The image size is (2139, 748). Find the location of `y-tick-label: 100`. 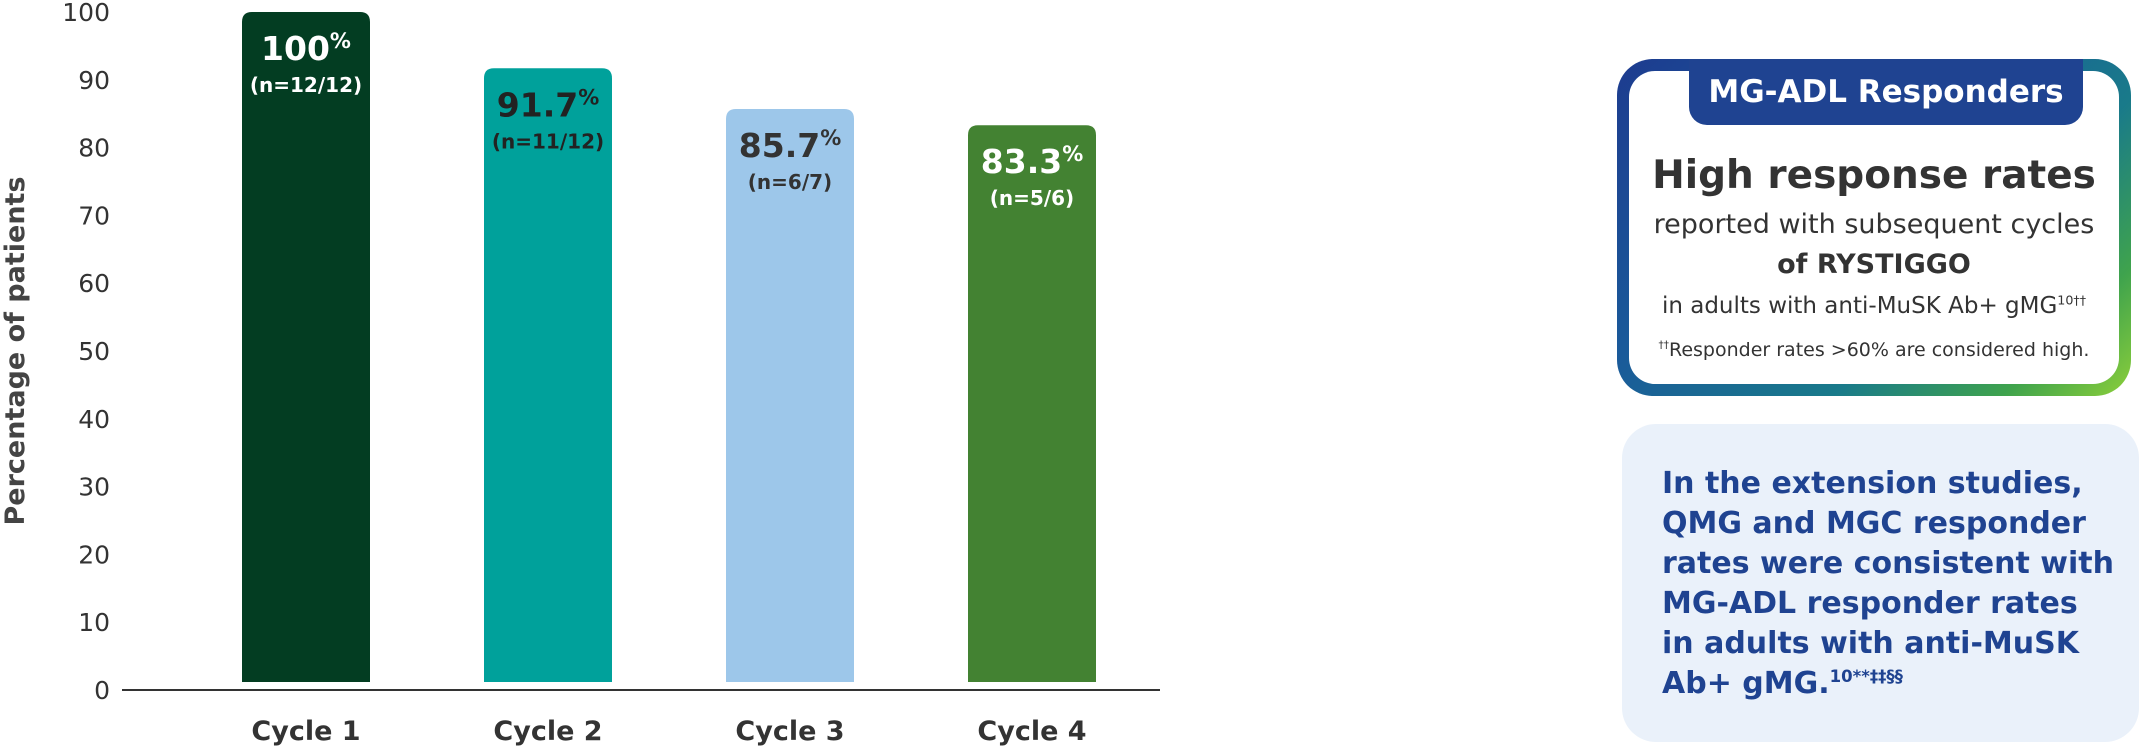

y-tick-label: 100 is located at coordinates (86, 13).